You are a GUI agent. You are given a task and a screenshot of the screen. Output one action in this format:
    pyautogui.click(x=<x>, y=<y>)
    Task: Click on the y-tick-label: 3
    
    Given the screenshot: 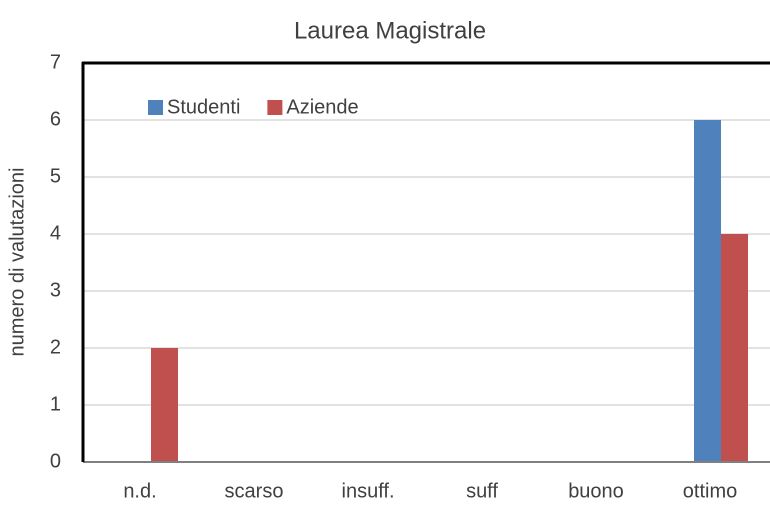 What is the action you would take?
    pyautogui.click(x=55, y=290)
    